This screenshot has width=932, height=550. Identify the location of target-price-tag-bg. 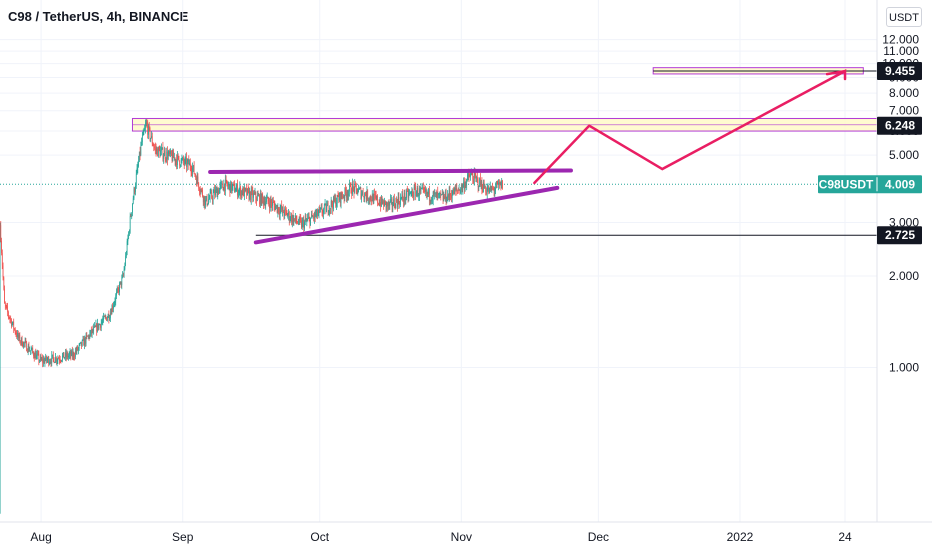
(899, 71).